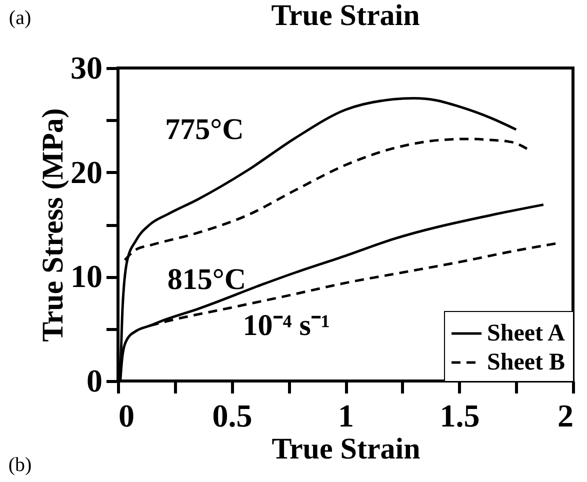 Image resolution: width=587 pixels, height=482 pixels. What do you see at coordinates (526, 363) in the screenshot?
I see `legend-label: Sheet B` at bounding box center [526, 363].